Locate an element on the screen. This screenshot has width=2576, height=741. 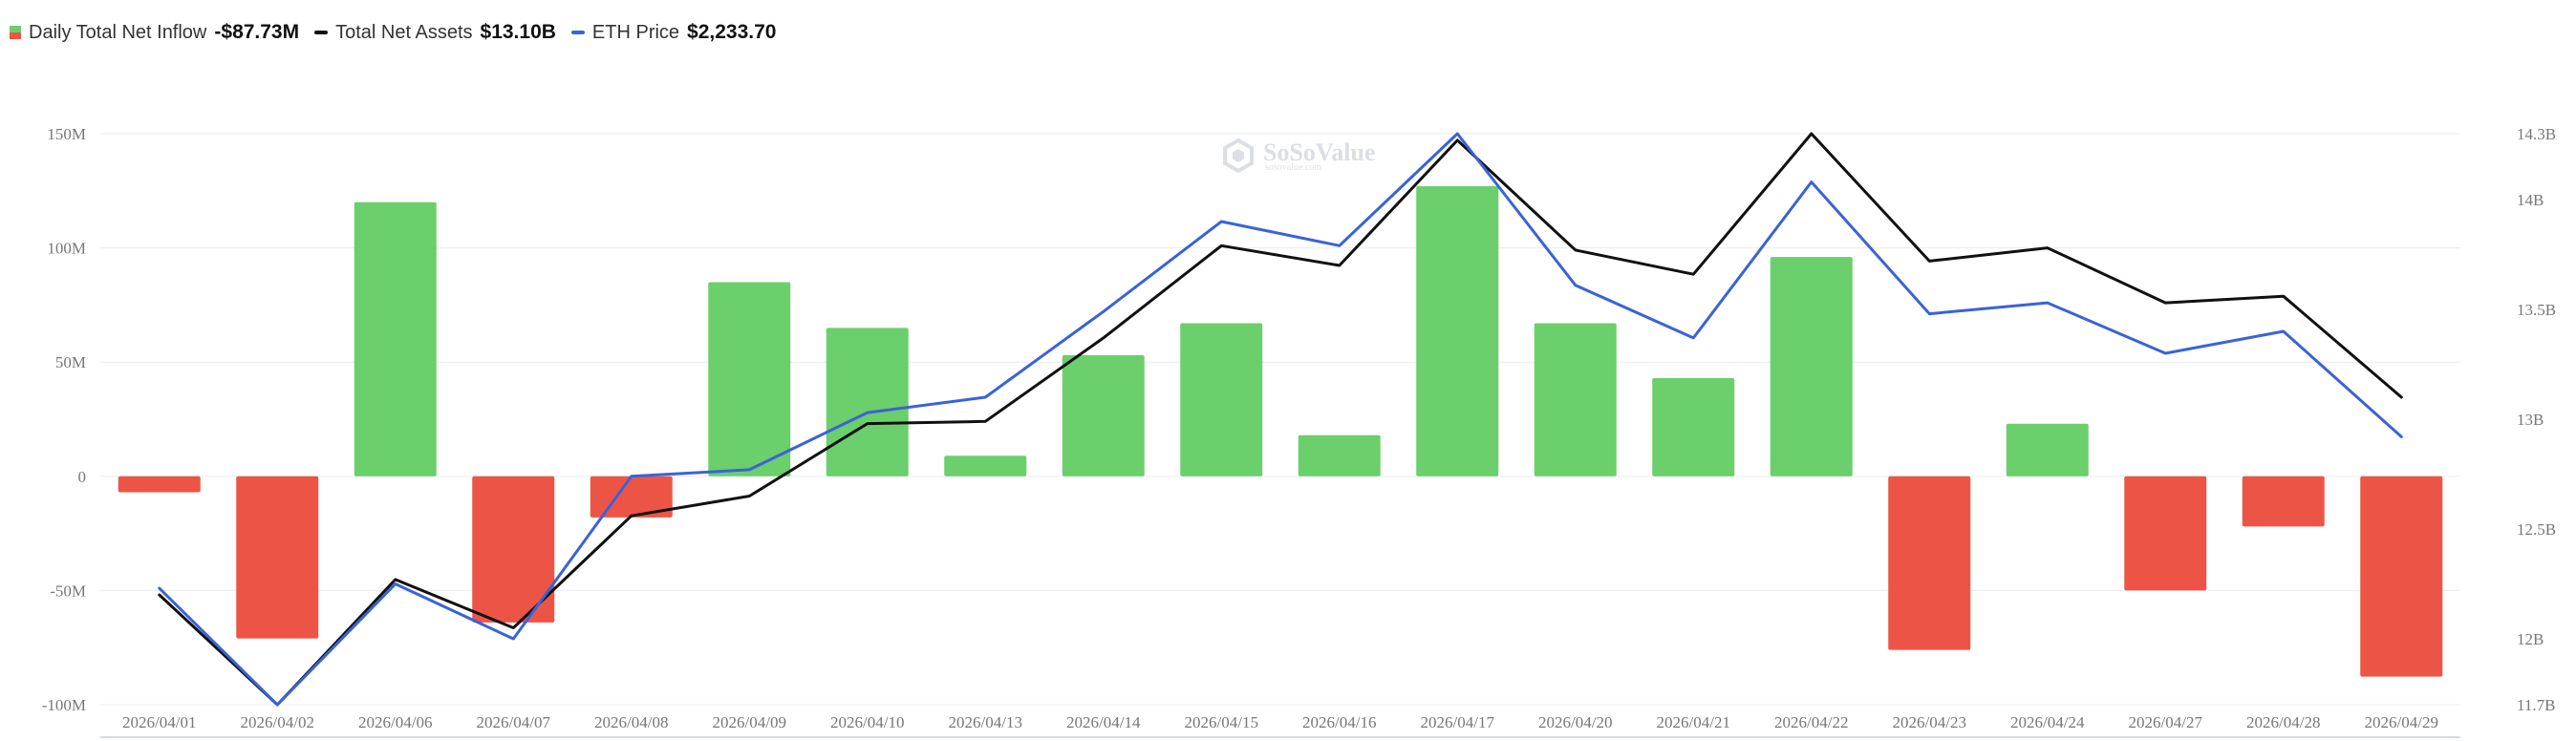
legend-label-eth-price: ETH Price is located at coordinates (635, 32).